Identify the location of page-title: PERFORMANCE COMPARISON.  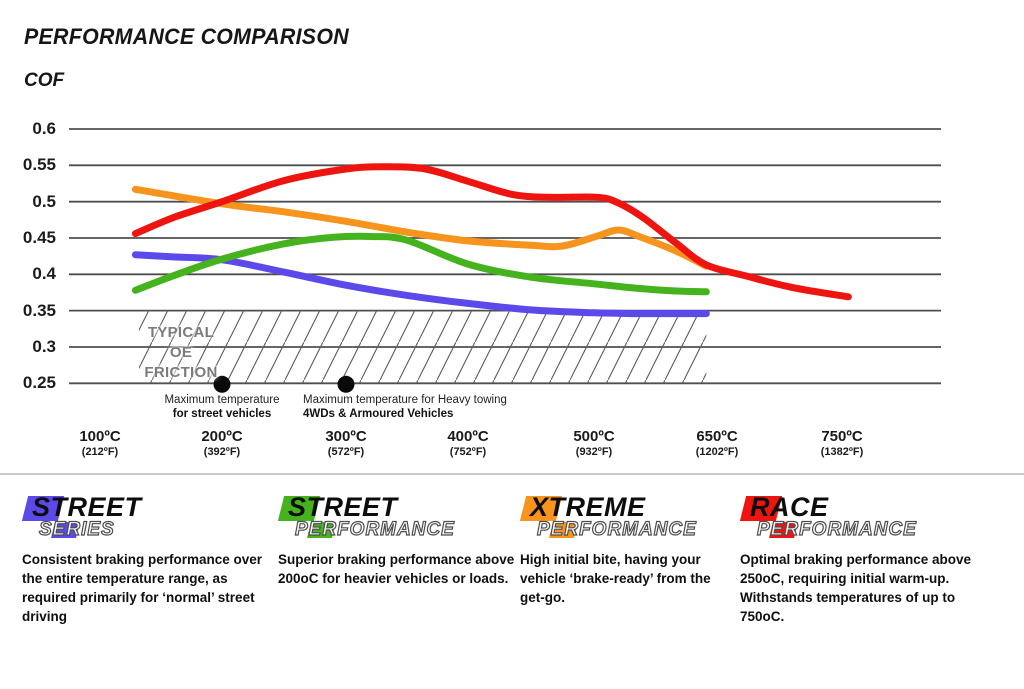
(186, 36).